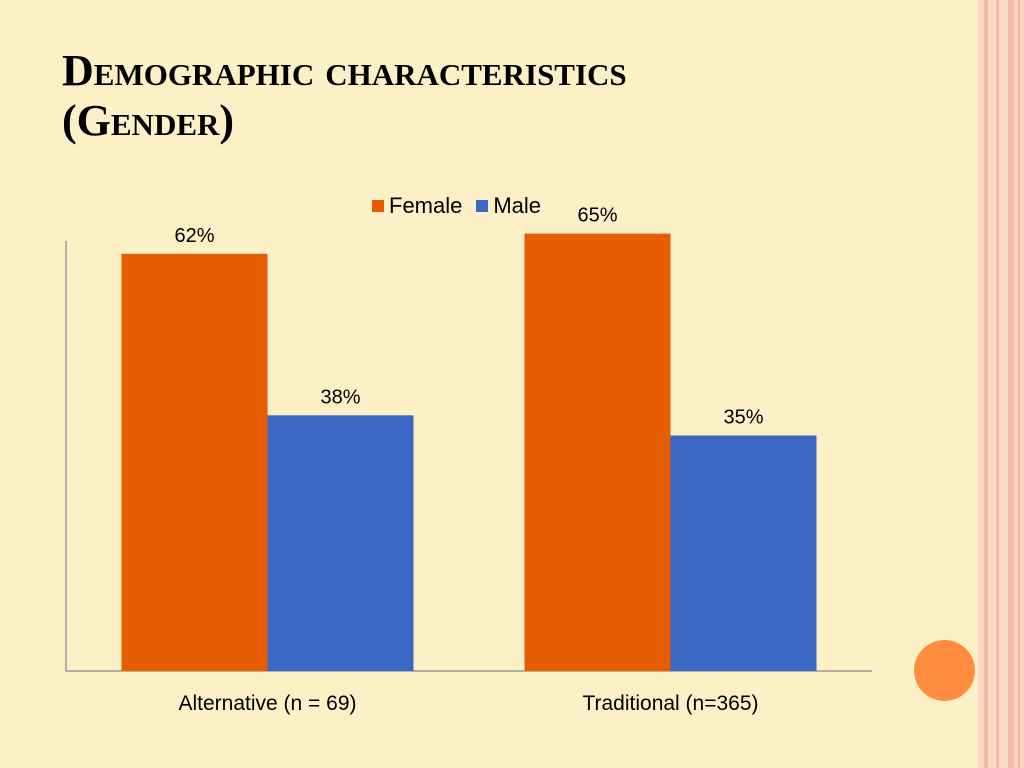 The height and width of the screenshot is (768, 1024). I want to click on decorative-stripes, so click(1001, 384).